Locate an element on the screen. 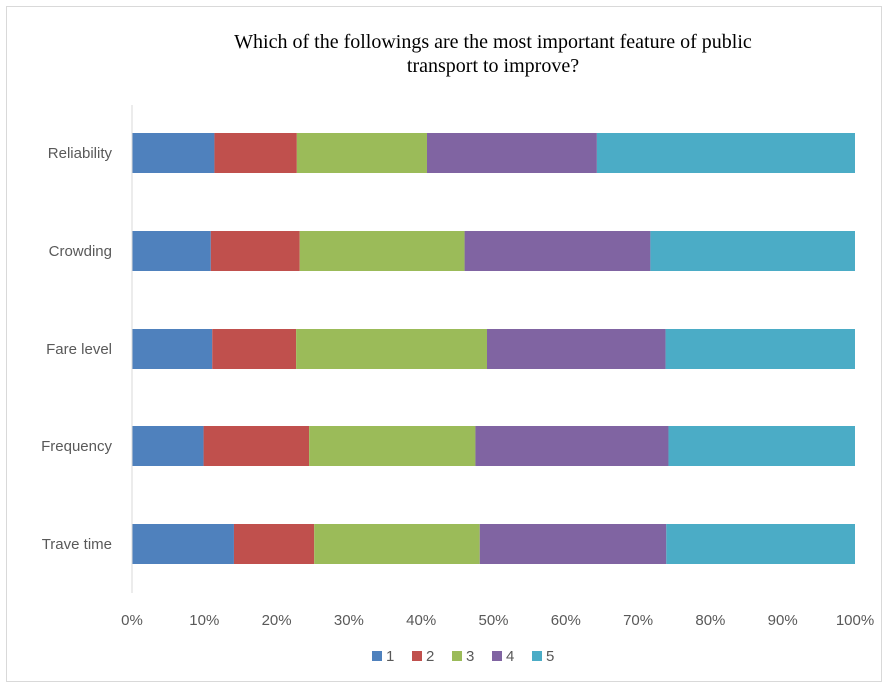 The image size is (890, 689). category-label: Crowding is located at coordinates (80, 251).